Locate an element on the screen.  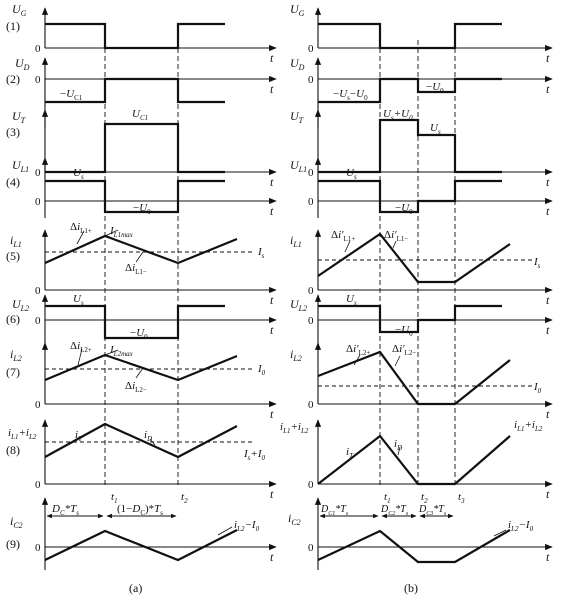
row-number: (4) is located at coordinates (13, 182).